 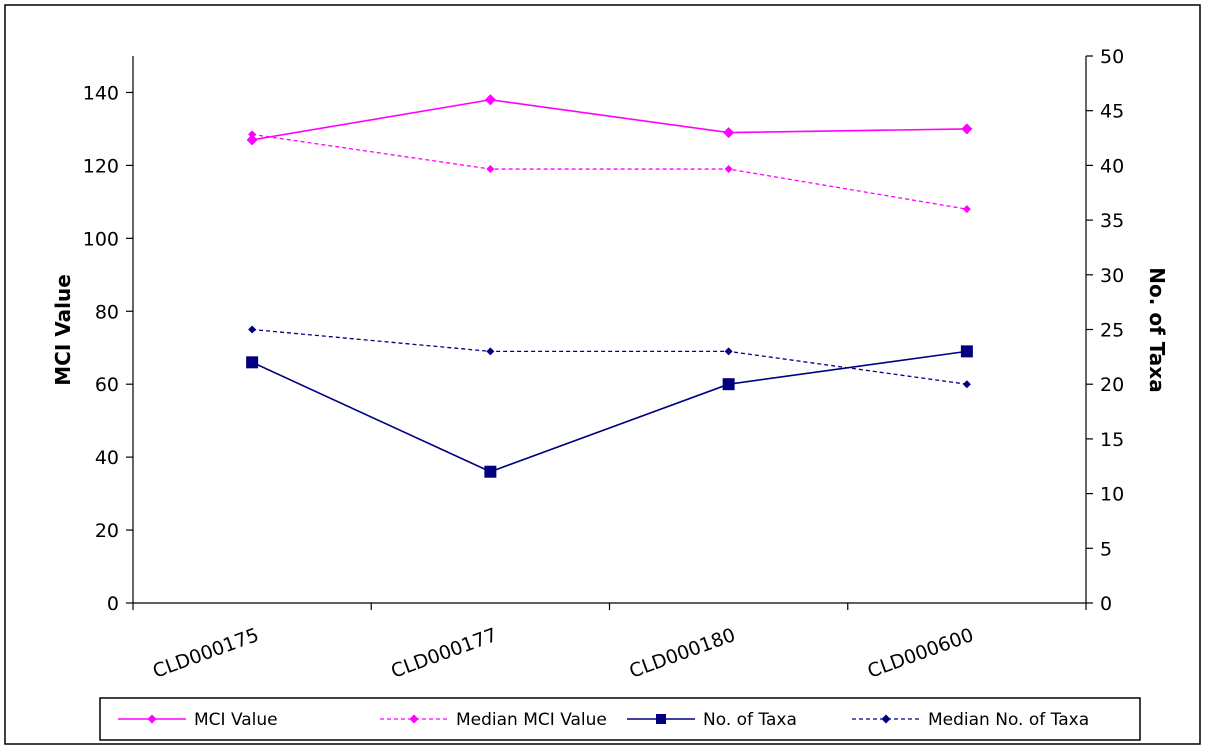 What do you see at coordinates (101, 239) in the screenshot?
I see `left-tick-label: 100` at bounding box center [101, 239].